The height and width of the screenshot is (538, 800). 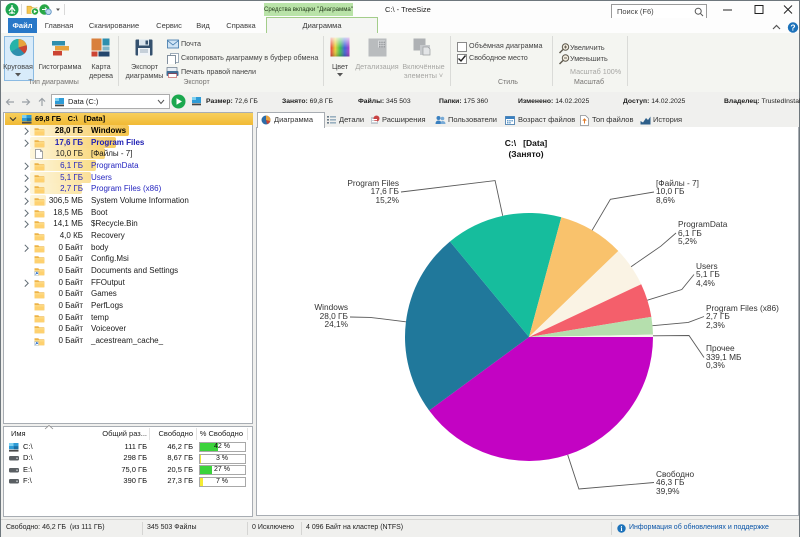 What do you see at coordinates (622, 529) in the screenshot?
I see `svg-text: i` at bounding box center [622, 529].